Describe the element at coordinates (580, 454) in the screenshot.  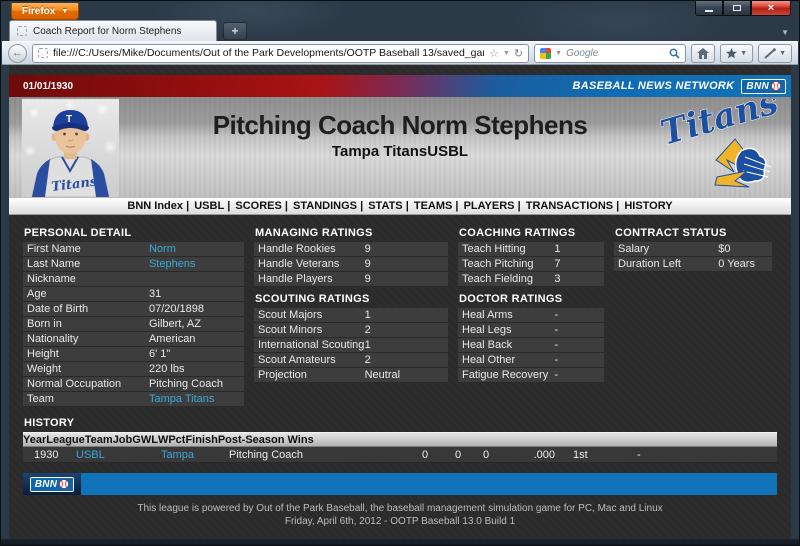
I see `history-cell-finish: 1st` at that location.